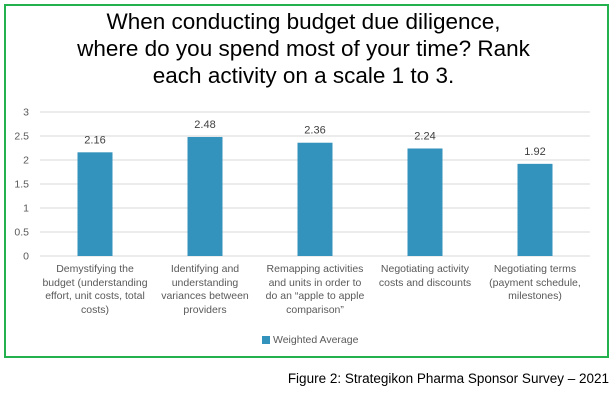 This screenshot has width=615, height=403. What do you see at coordinates (94, 309) in the screenshot?
I see `x-tick-label-line: costs)` at bounding box center [94, 309].